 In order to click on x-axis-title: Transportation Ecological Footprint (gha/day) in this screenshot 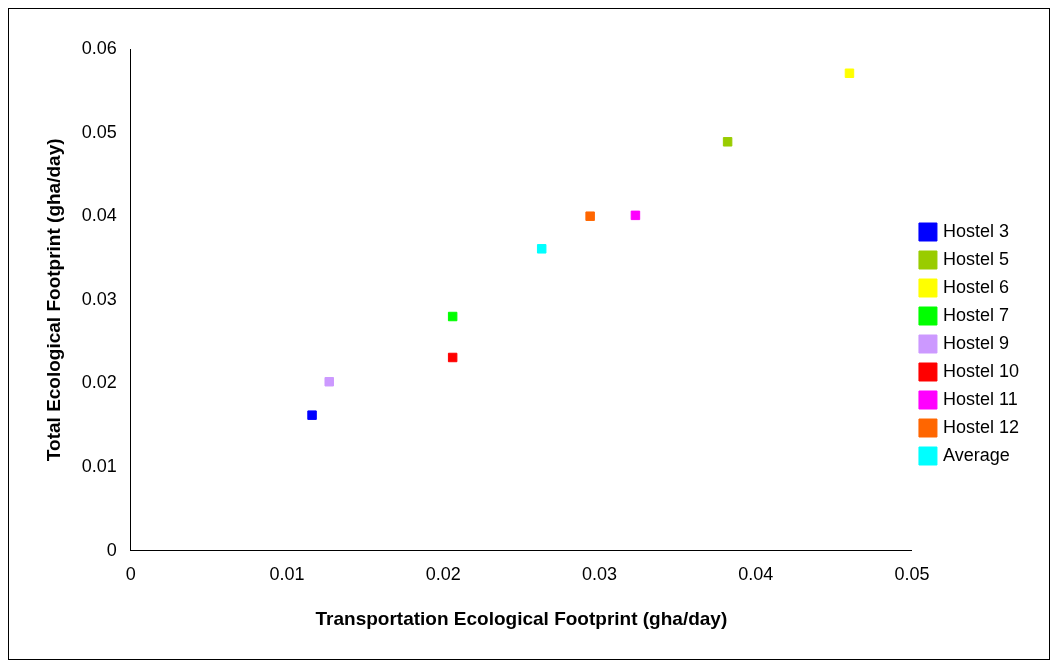, I will do `click(521, 618)`.